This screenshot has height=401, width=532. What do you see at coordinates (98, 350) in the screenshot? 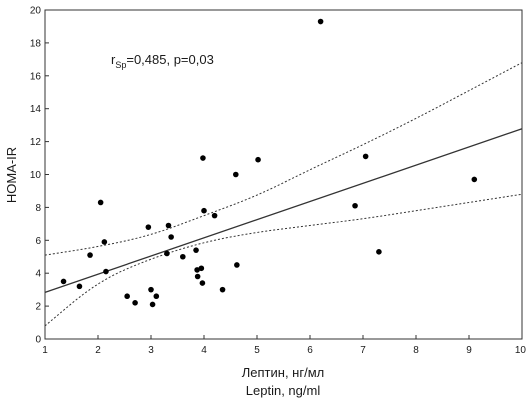
I see `x-tick-label: 2` at bounding box center [98, 350].